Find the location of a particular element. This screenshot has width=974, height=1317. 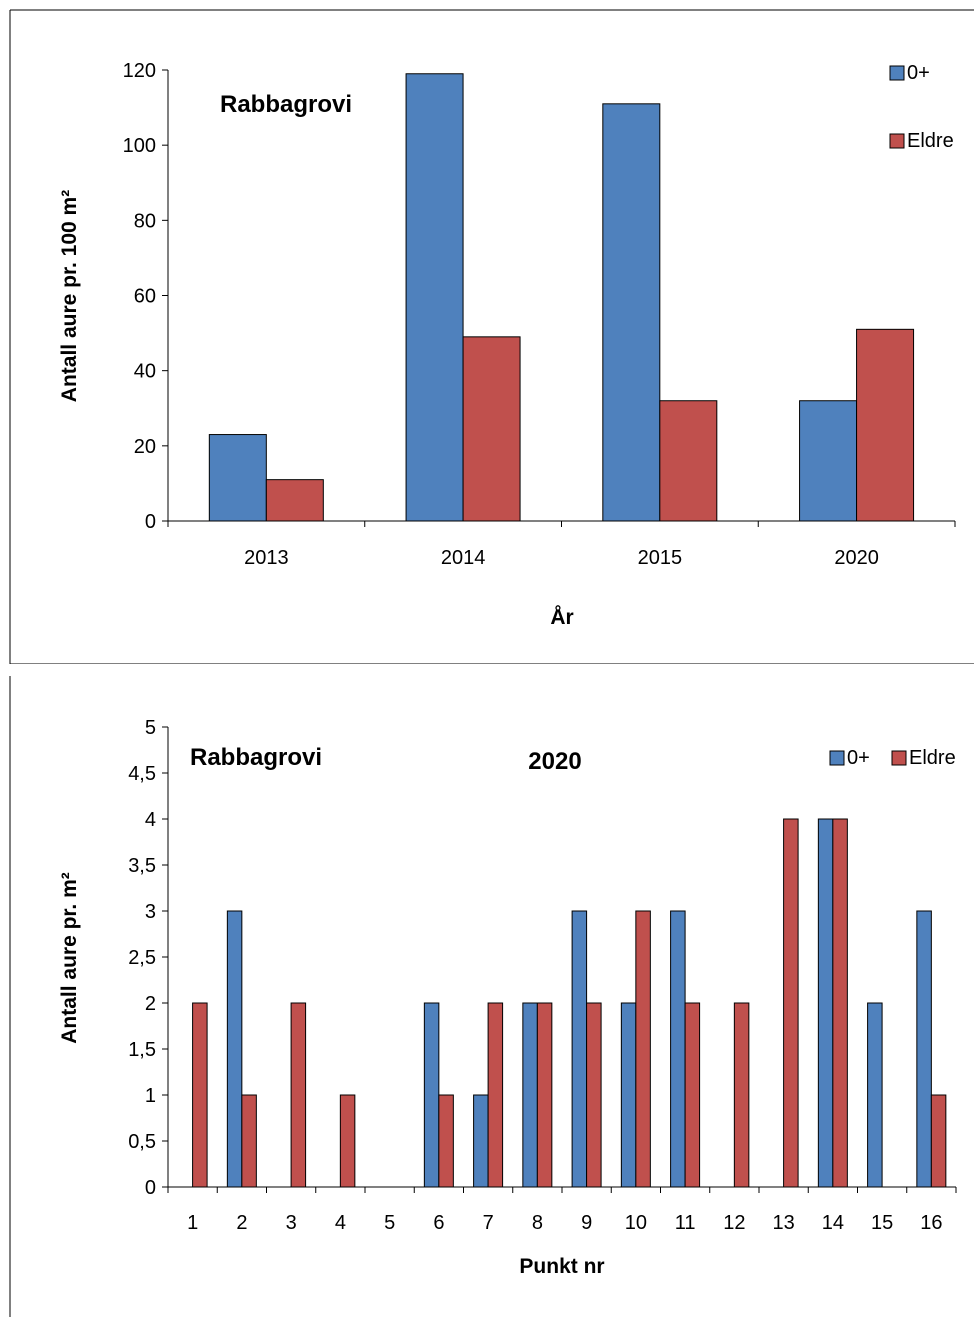

x-tick-label: 4 is located at coordinates (340, 1223).